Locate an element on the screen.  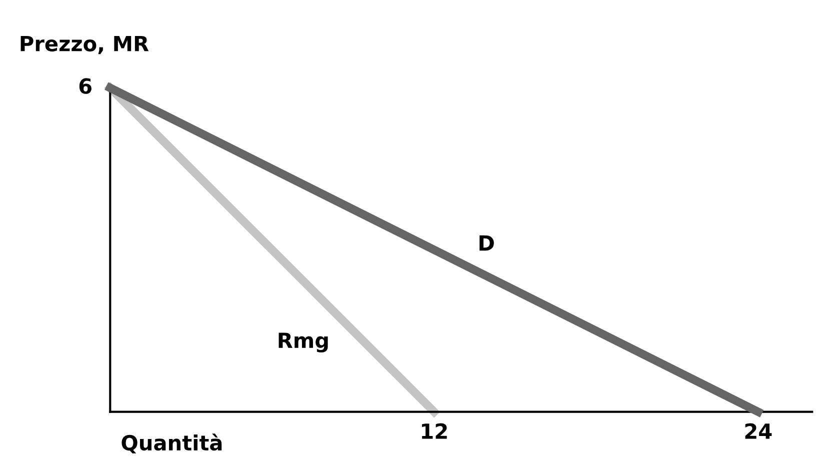
series-label: D is located at coordinates (487, 243).